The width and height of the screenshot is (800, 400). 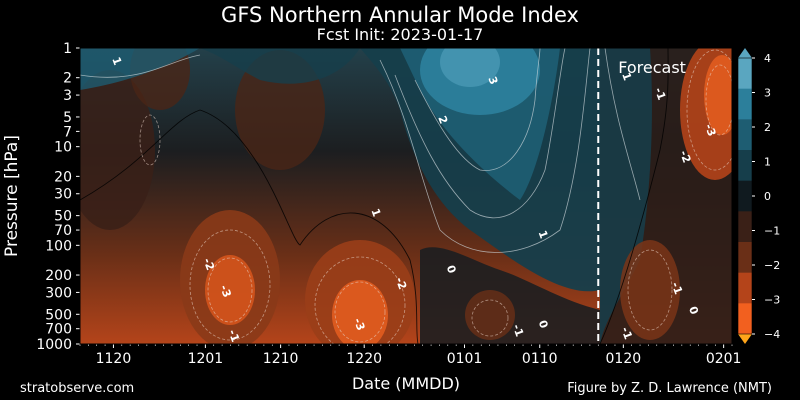 I want to click on contour-label: 3, so click(x=492, y=81).